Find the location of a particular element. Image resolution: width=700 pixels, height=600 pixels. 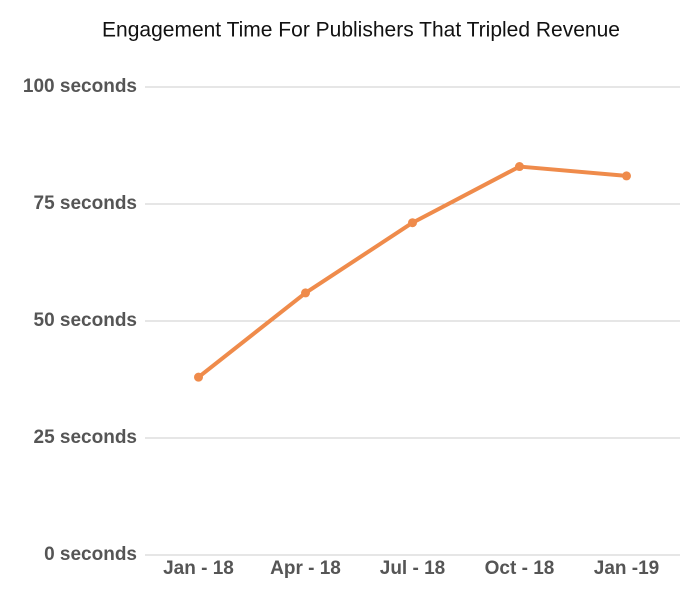

y-tick-label: 25 seconds is located at coordinates (86, 437).